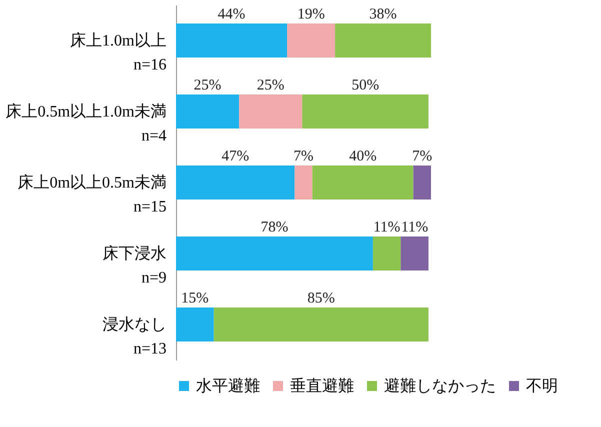 This screenshot has width=601, height=427. What do you see at coordinates (321, 298) in the screenshot?
I see `data-label: 85%` at bounding box center [321, 298].